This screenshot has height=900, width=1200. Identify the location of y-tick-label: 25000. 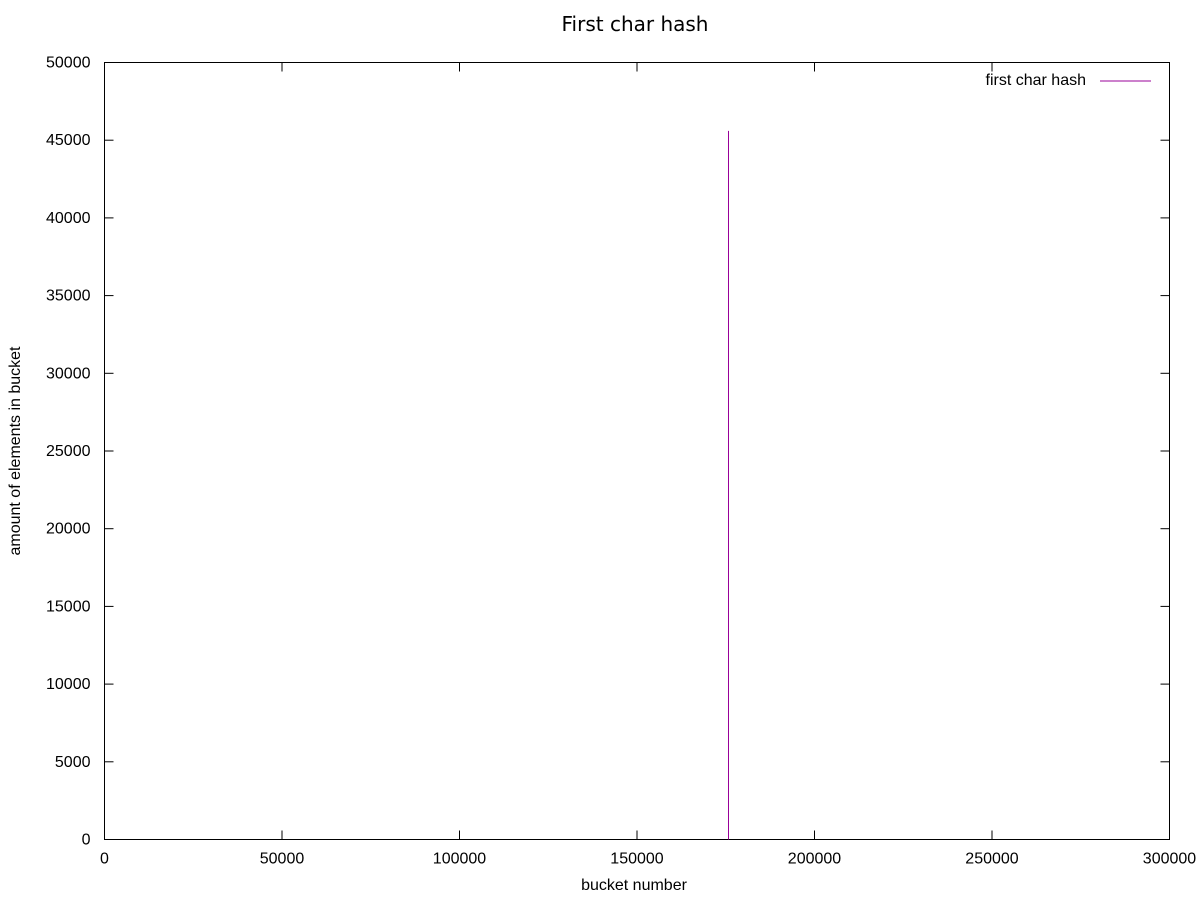
(68, 451).